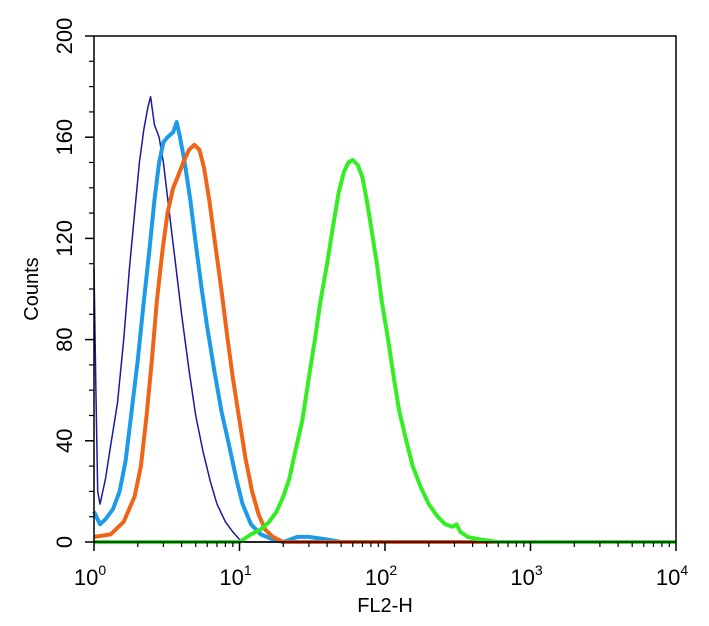 The height and width of the screenshot is (626, 709). I want to click on y-axis-label: Counts, so click(32, 288).